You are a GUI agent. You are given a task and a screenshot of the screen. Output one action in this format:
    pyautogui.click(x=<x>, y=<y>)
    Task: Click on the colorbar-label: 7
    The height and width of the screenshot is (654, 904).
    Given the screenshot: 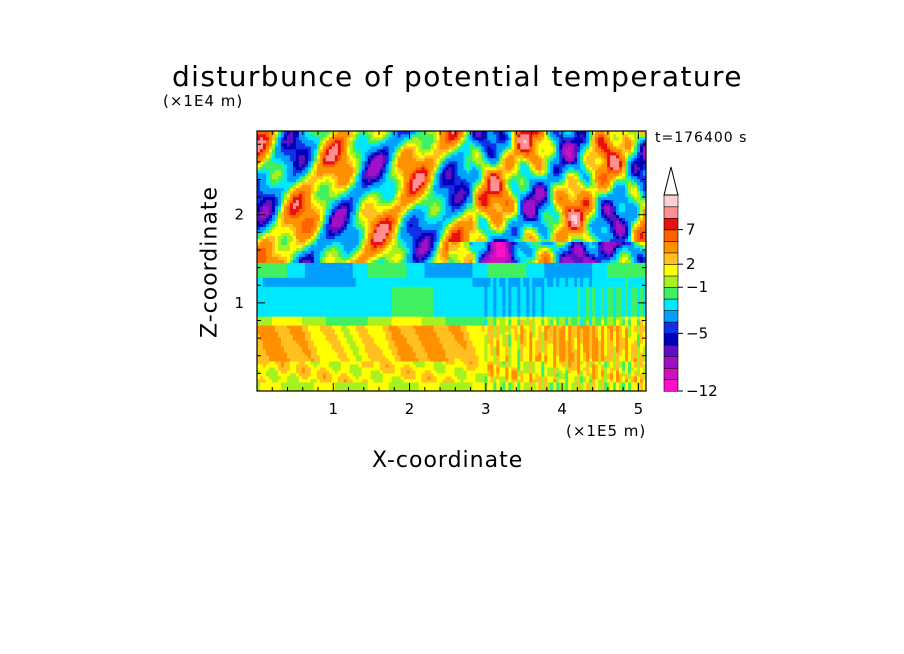 What is the action you would take?
    pyautogui.click(x=691, y=230)
    